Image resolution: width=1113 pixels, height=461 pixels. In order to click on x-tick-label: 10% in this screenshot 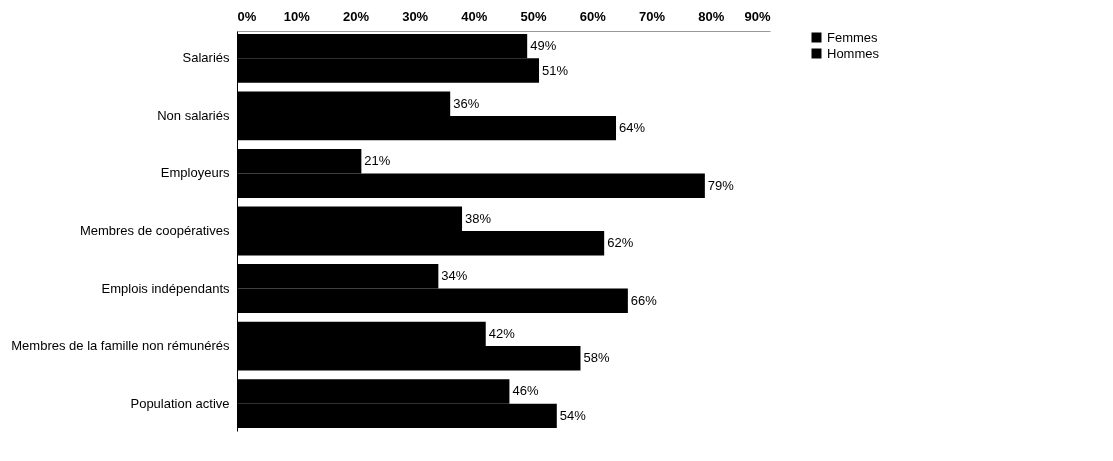, I will do `click(297, 16)`.